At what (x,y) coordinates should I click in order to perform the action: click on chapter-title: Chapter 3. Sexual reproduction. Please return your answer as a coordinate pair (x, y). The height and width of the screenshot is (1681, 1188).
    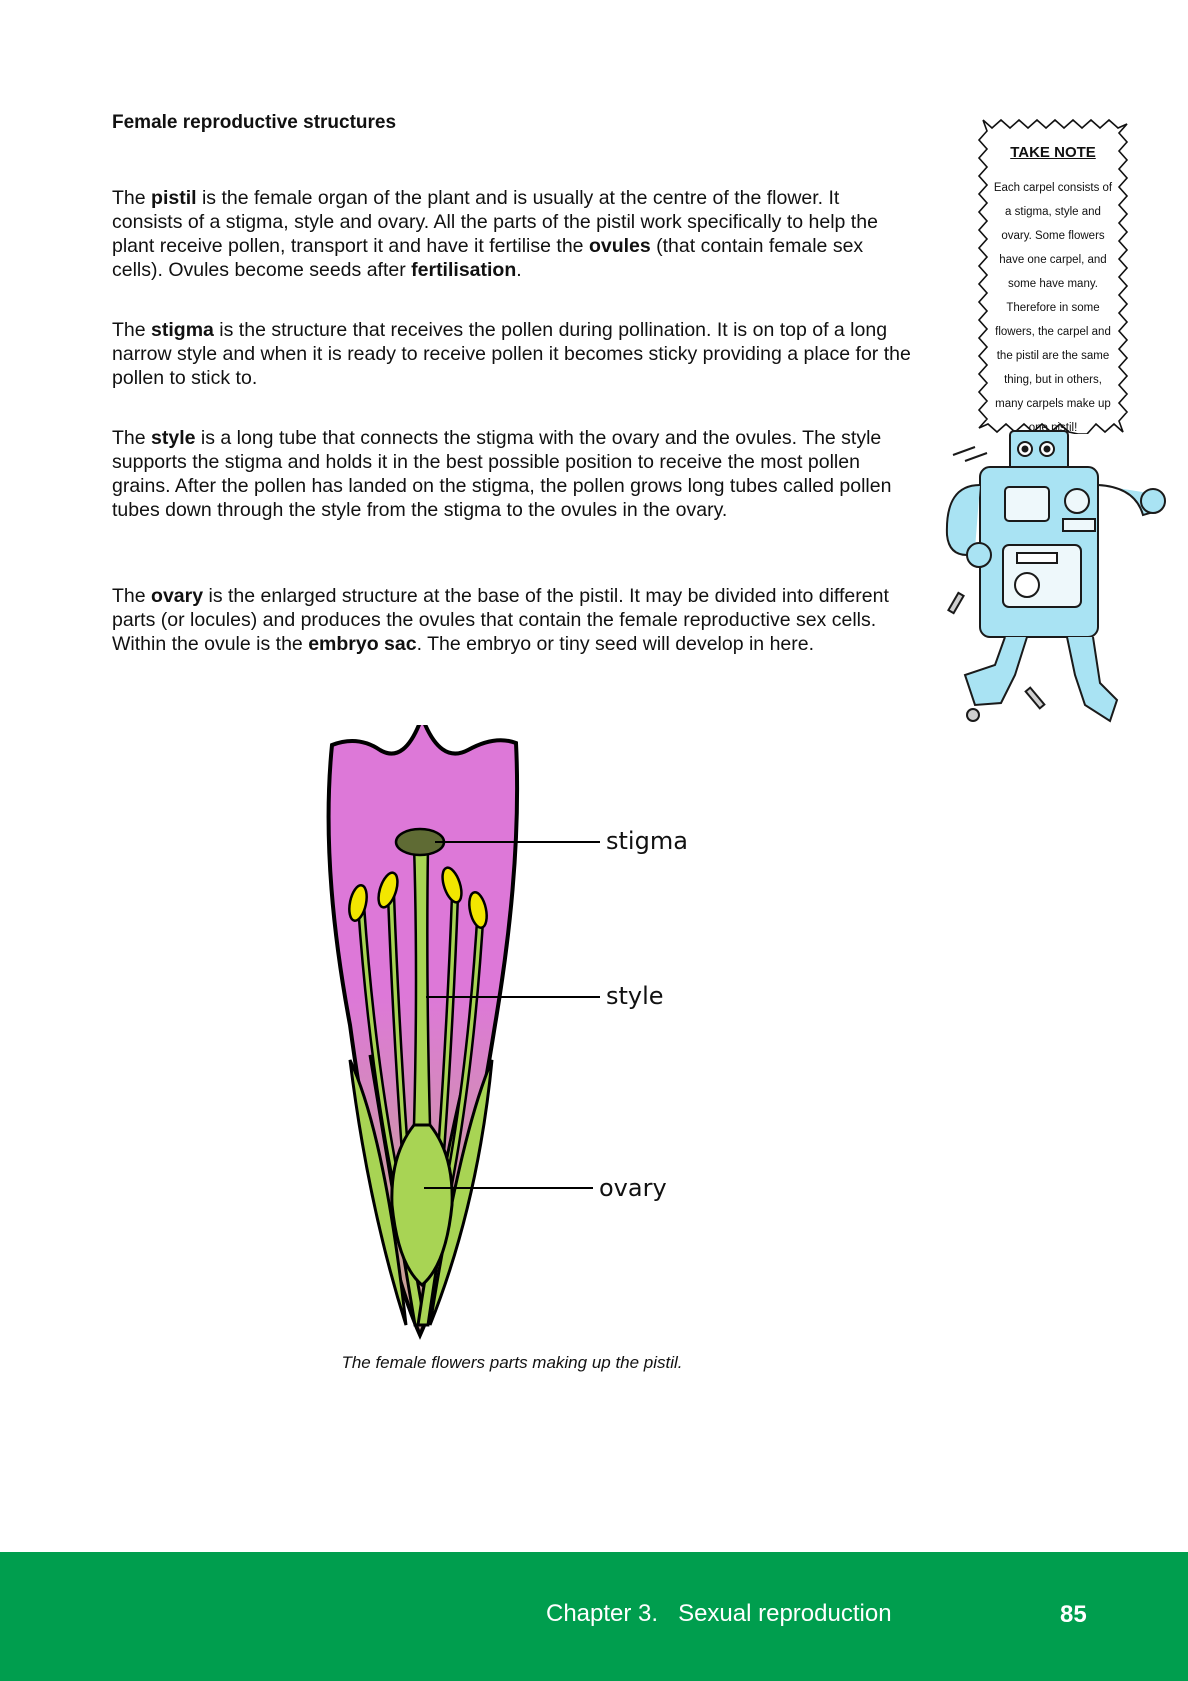
    Looking at the image, I should click on (719, 1613).